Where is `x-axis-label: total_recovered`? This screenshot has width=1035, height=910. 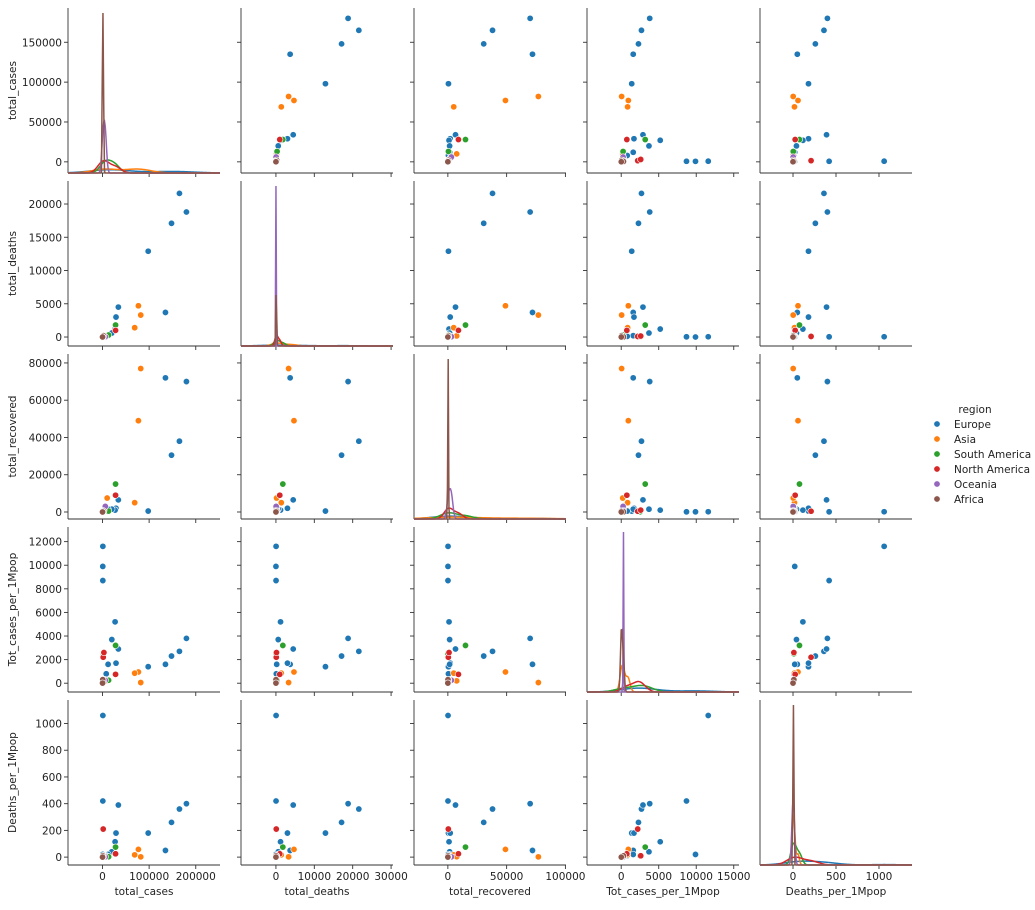
x-axis-label: total_recovered is located at coordinates (490, 892).